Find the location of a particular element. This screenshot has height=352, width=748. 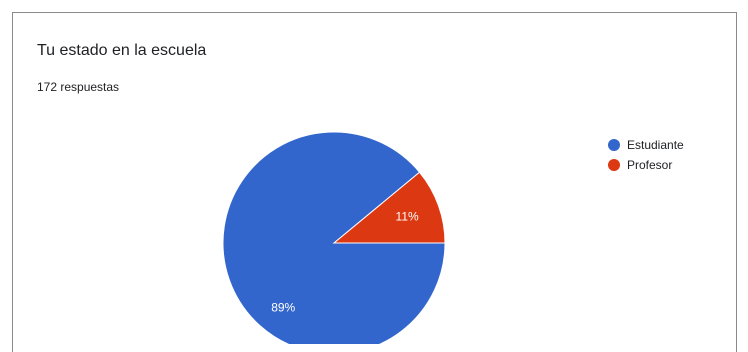

legend-label: Estudiante is located at coordinates (655, 145).